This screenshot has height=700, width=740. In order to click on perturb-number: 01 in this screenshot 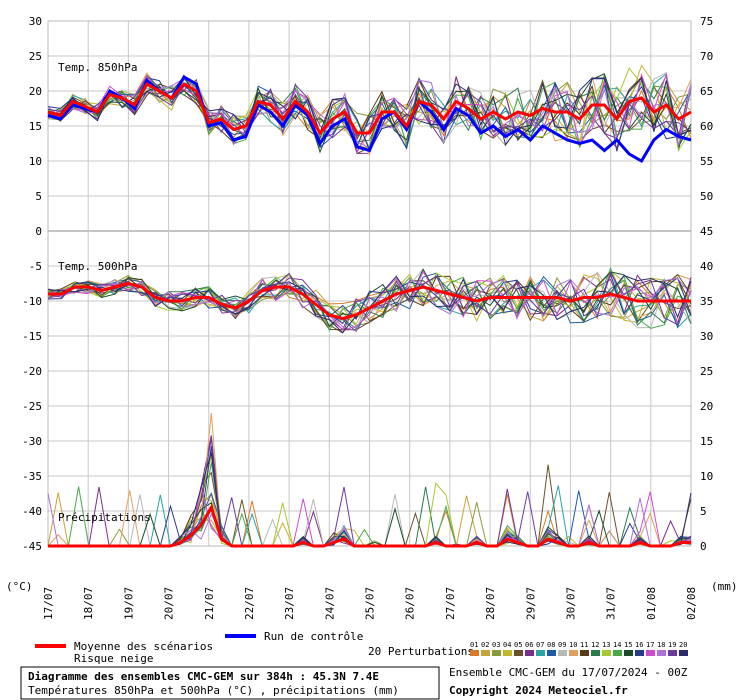, I will do `click(474, 645)`.